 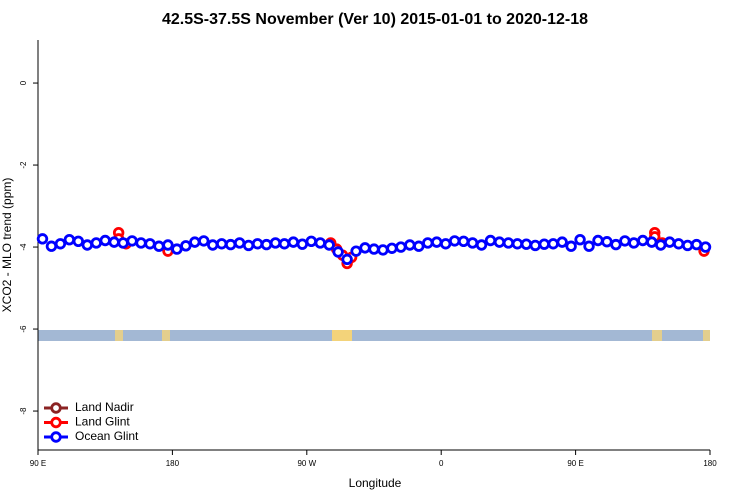 What do you see at coordinates (23, 329) in the screenshot?
I see `y-tick-label: -6` at bounding box center [23, 329].